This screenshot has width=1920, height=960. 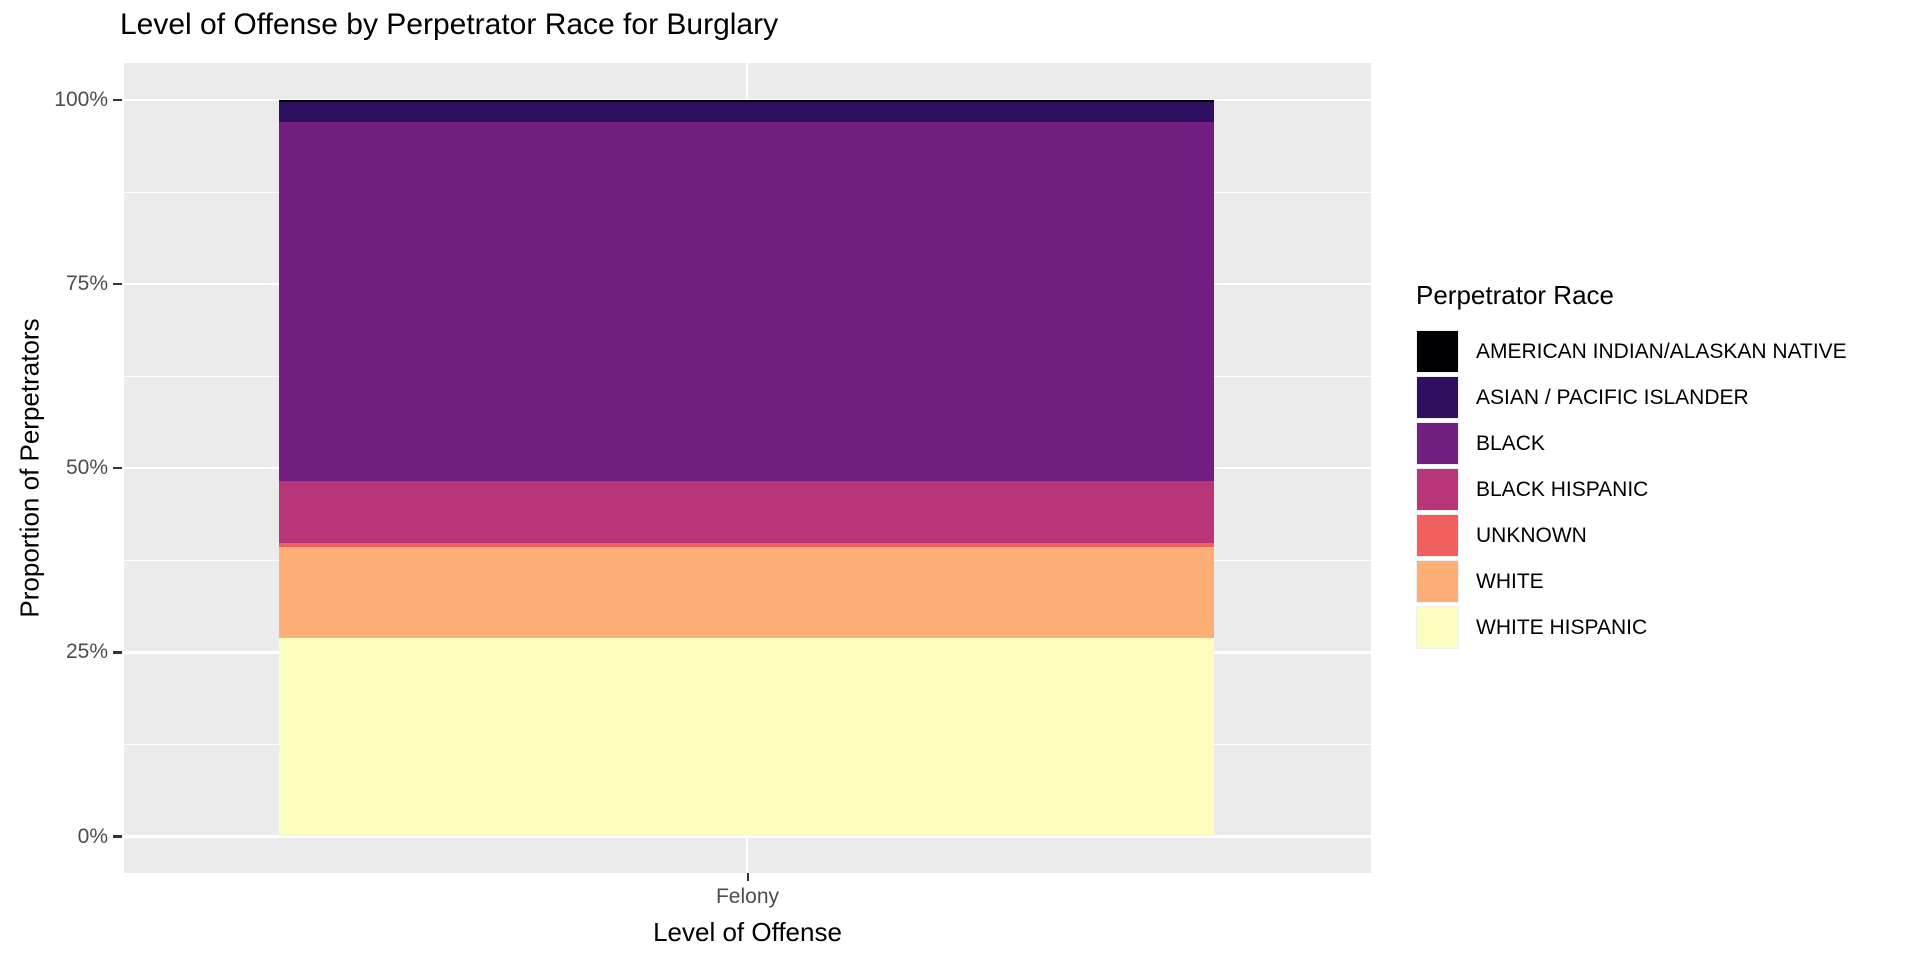 I want to click on legend-item-black: BLACK, so click(x=1631, y=443).